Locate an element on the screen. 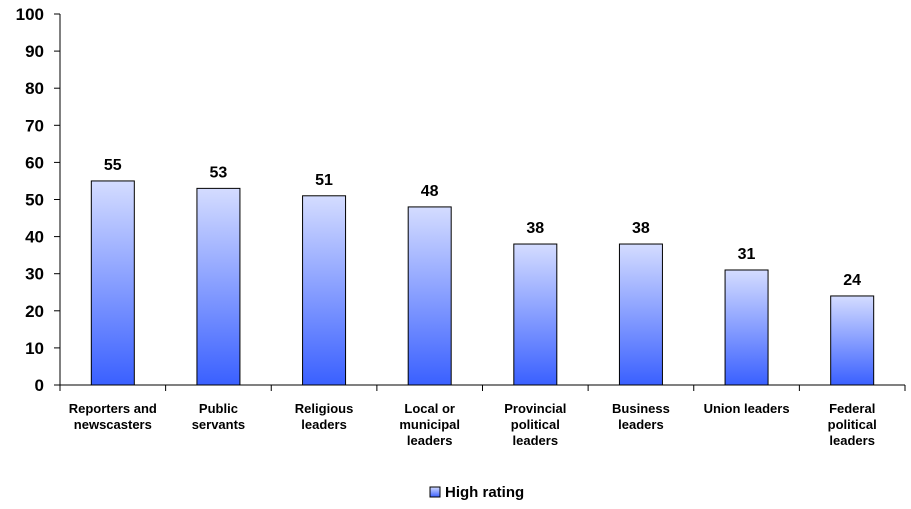  y-tick-label: 80 is located at coordinates (34, 88).